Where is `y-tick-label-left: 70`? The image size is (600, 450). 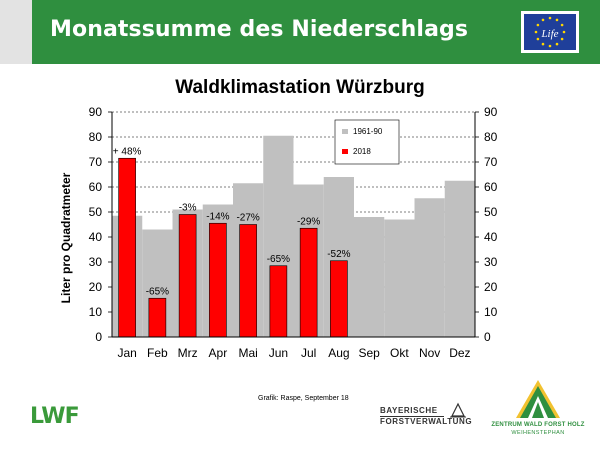 y-tick-label-left: 70 is located at coordinates (96, 162).